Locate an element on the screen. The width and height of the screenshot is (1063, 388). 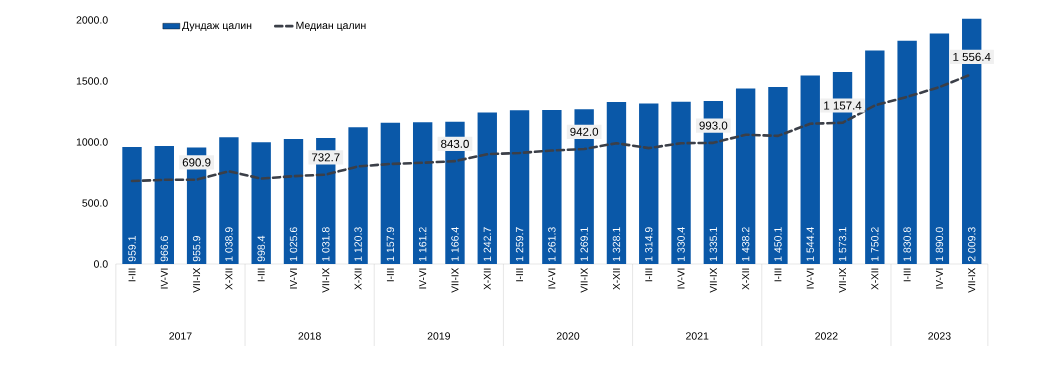
text: 2021 is located at coordinates (697, 336).